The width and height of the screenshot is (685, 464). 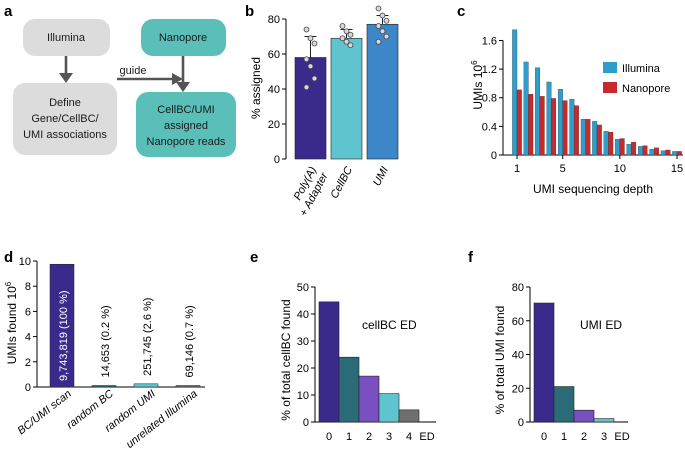 What do you see at coordinates (28, 338) in the screenshot?
I see `y-tick-label: 4` at bounding box center [28, 338].